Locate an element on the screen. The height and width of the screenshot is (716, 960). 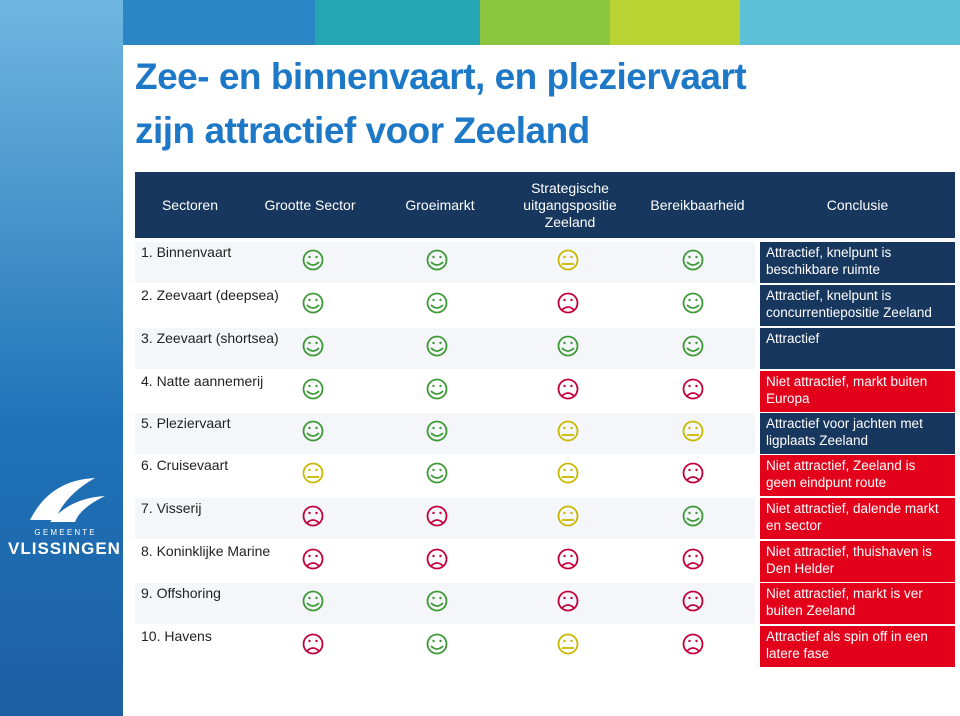
conclusion-cell: Attractief is located at coordinates (857, 348).